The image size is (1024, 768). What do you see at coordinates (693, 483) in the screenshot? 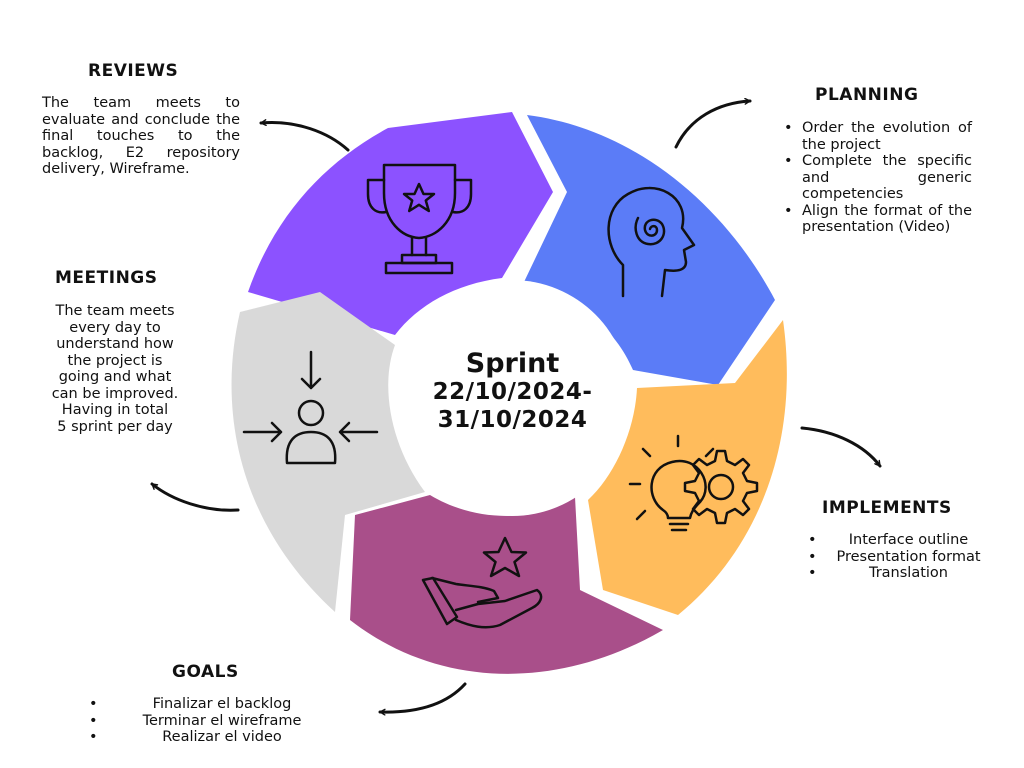
I see `lightbulb-gear-icon` at bounding box center [693, 483].